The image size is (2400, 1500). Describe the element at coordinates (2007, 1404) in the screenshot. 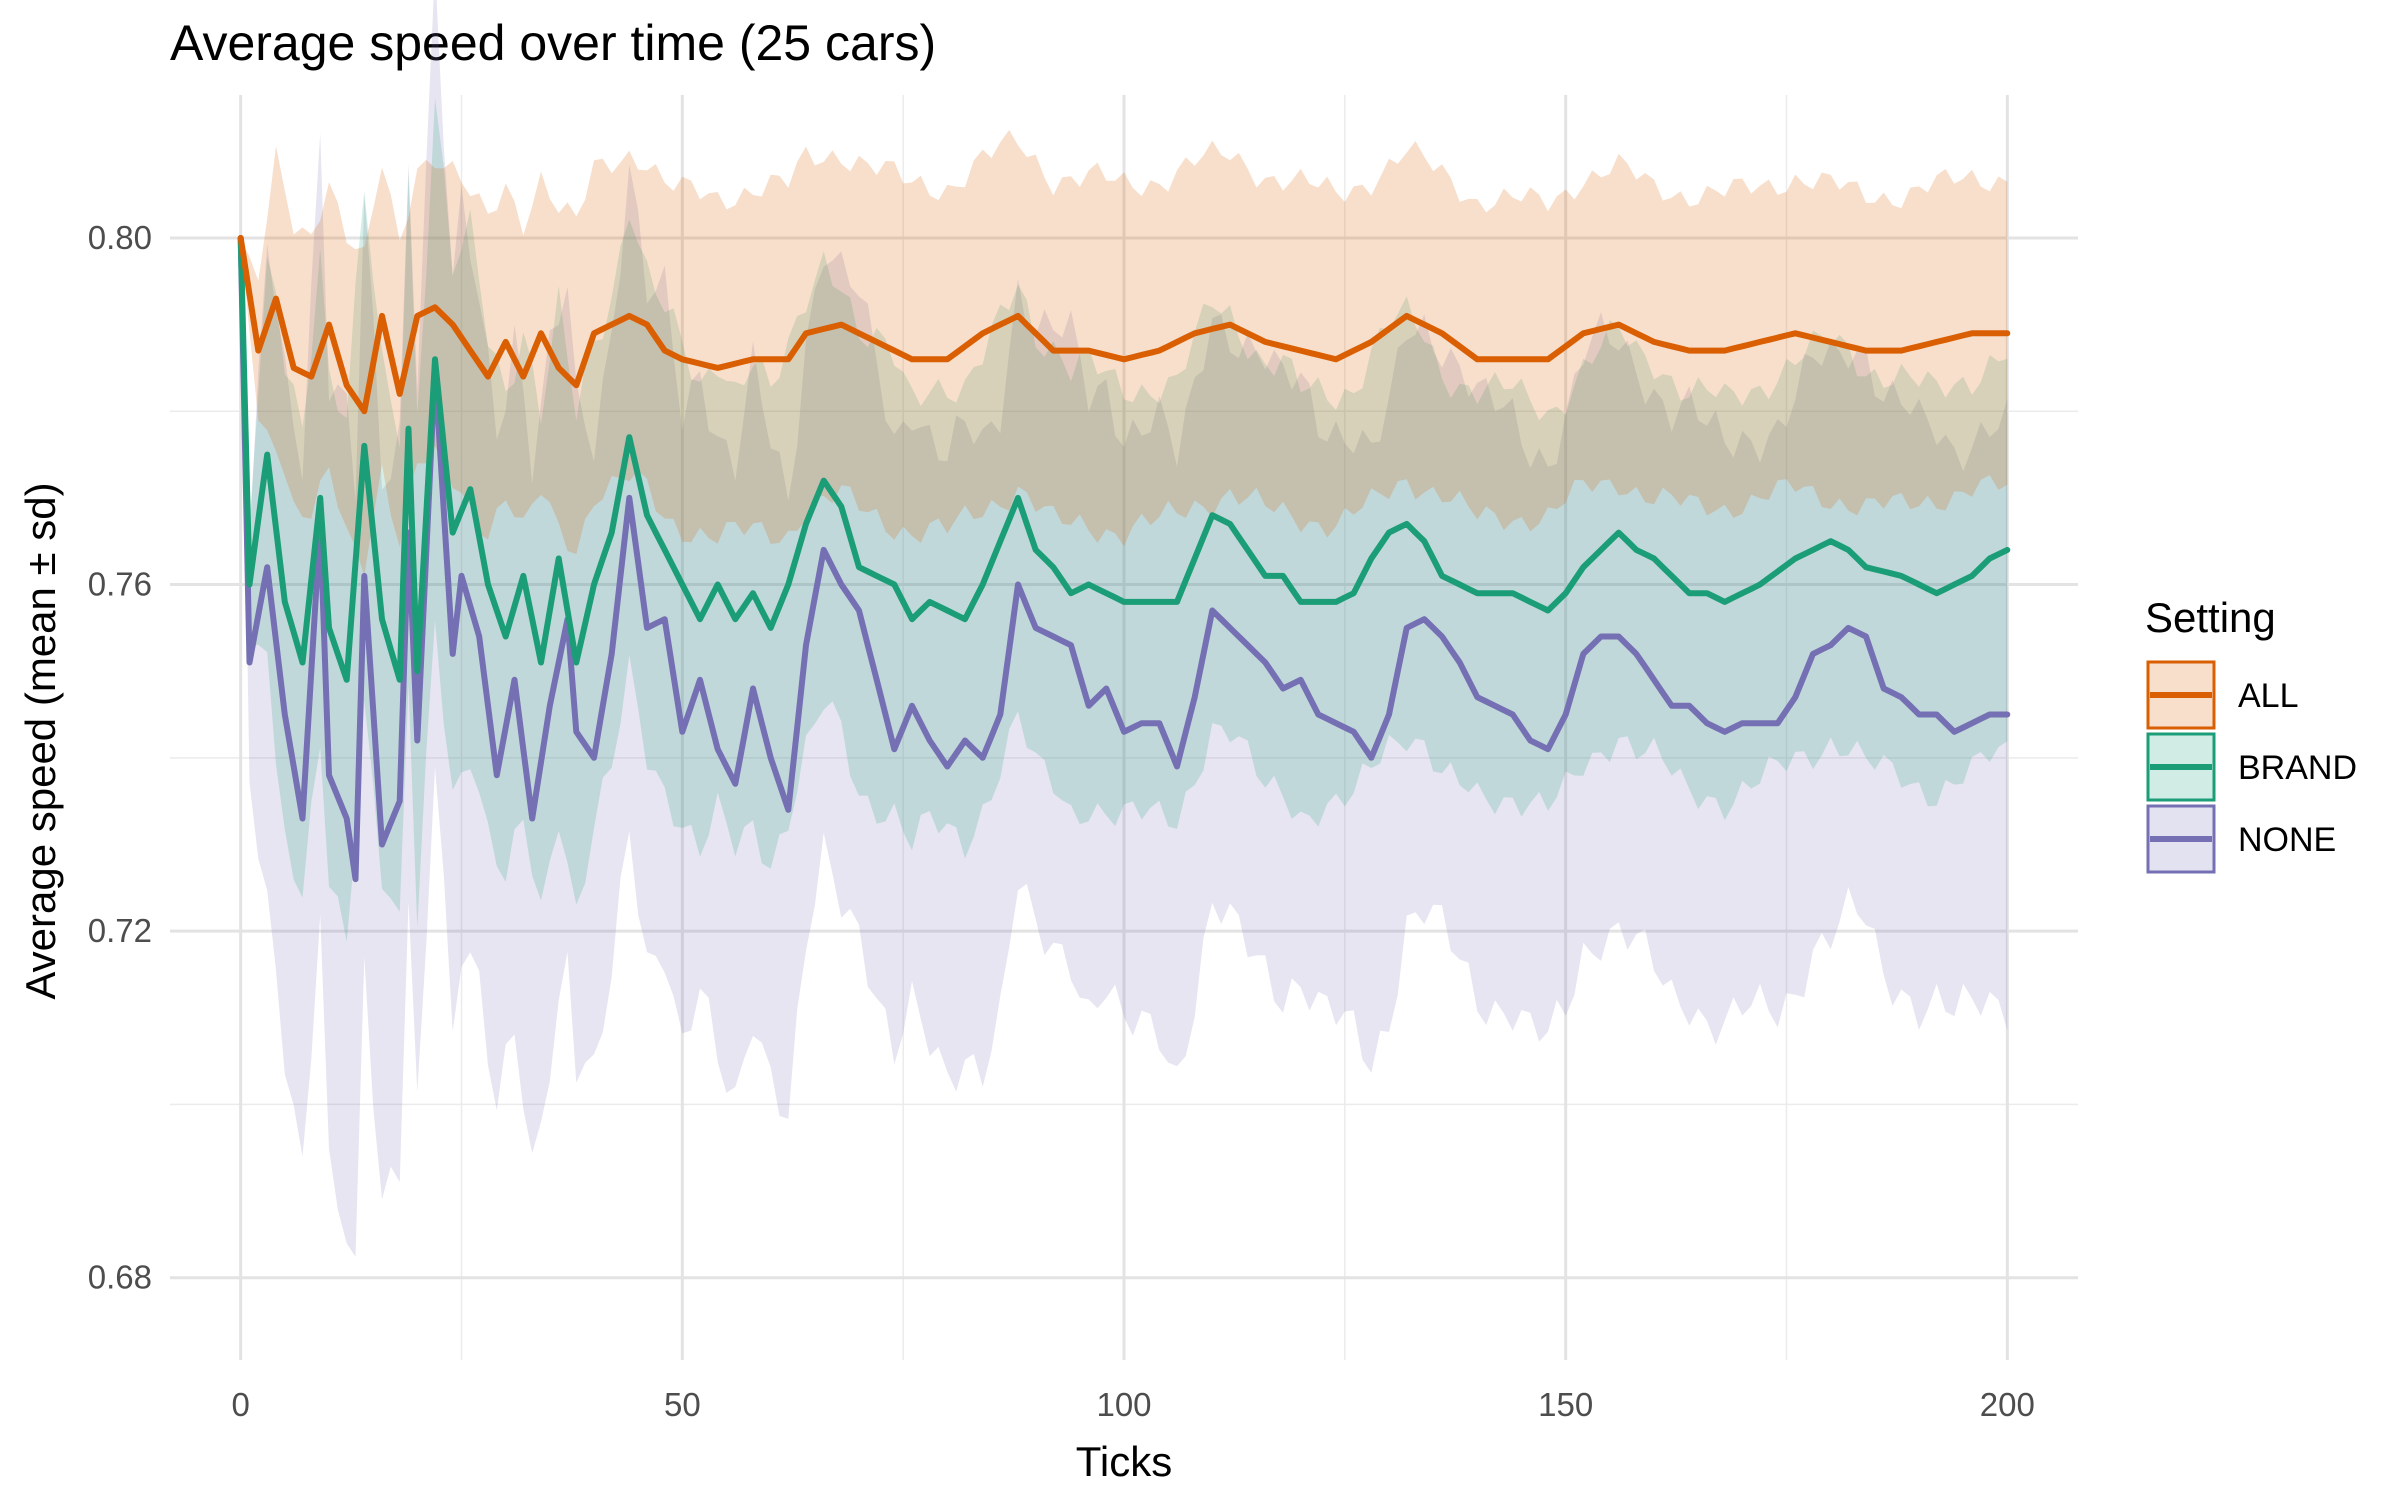

I see `x-tick-label: 200` at that location.